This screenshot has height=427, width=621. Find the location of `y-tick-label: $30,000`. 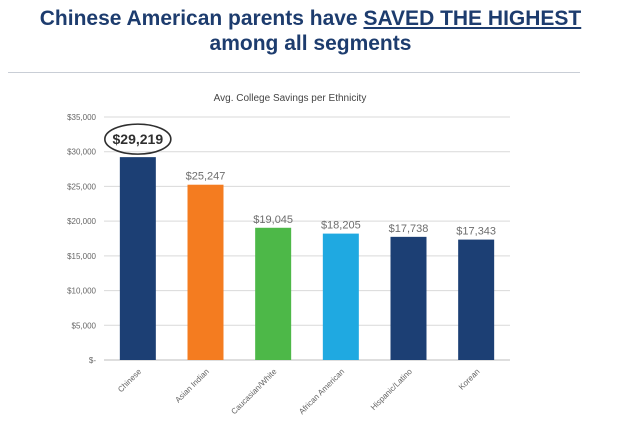

y-tick-label: $30,000 is located at coordinates (81, 152).